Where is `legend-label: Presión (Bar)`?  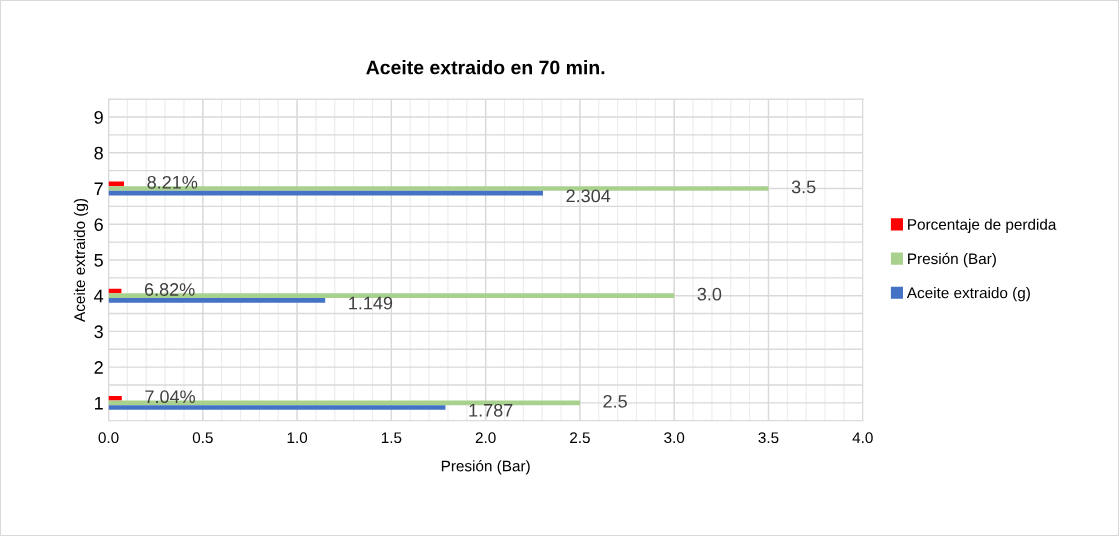
legend-label: Presión (Bar) is located at coordinates (952, 260).